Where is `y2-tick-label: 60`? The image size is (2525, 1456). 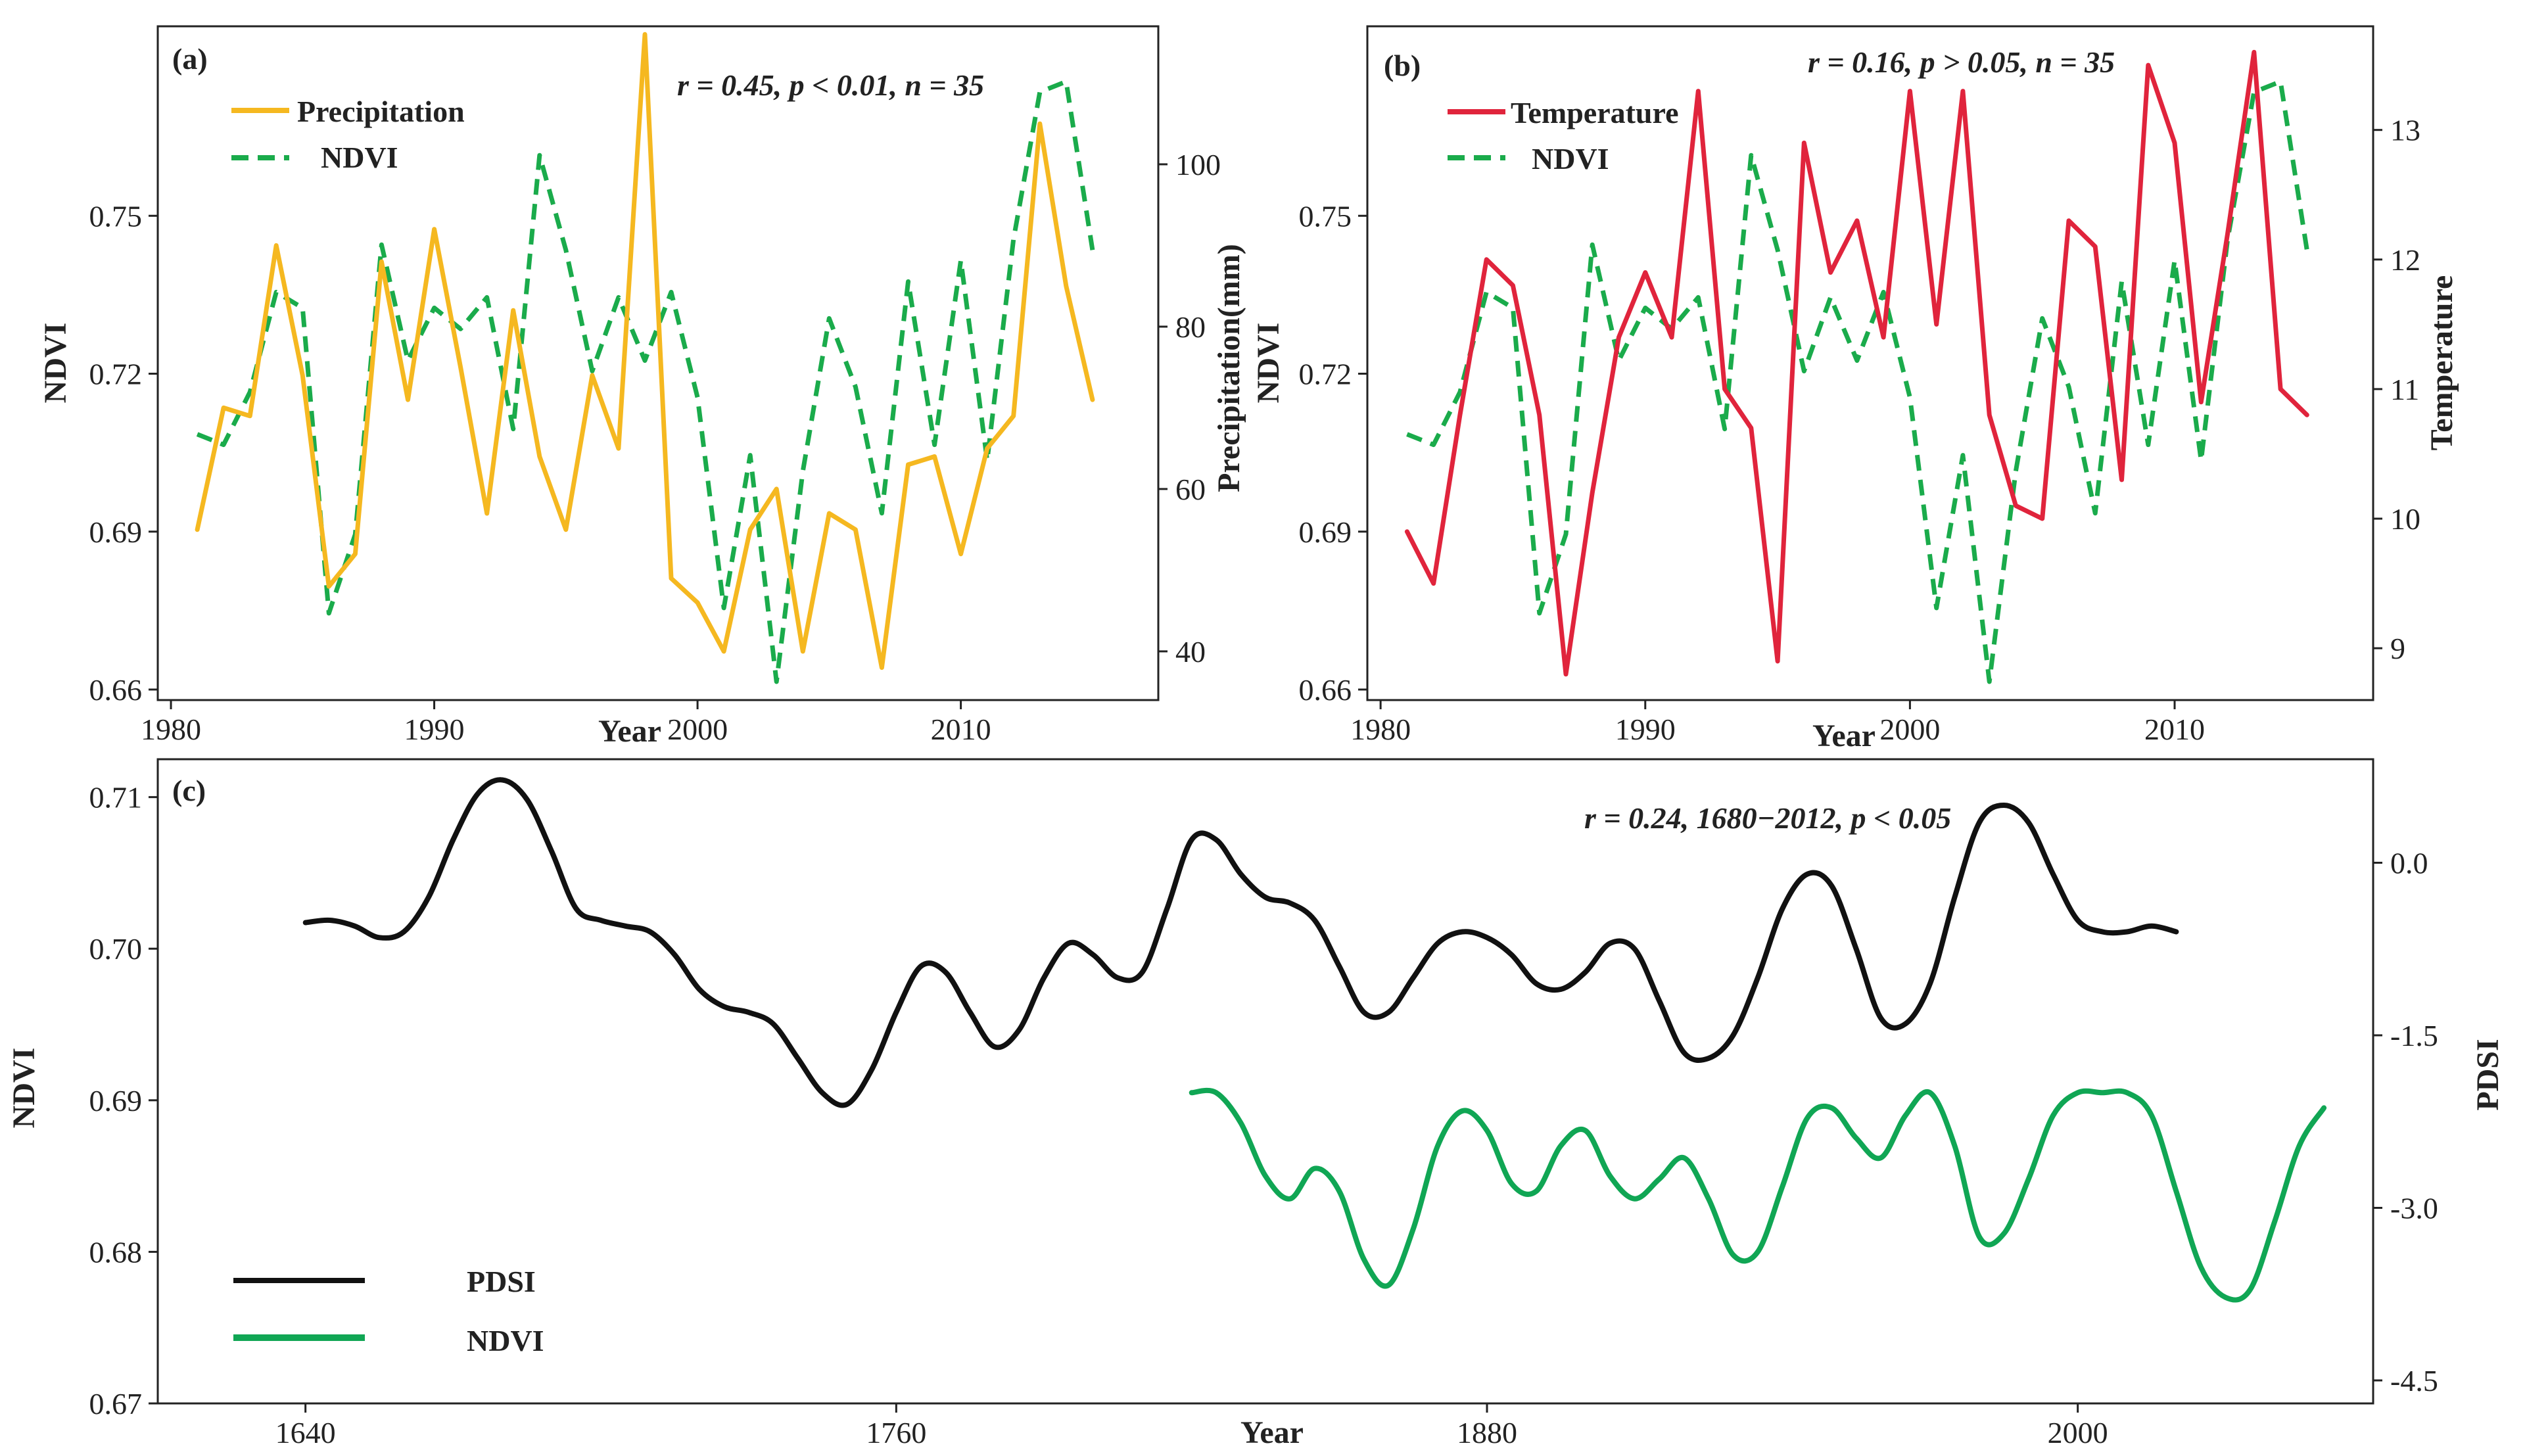 y2-tick-label: 60 is located at coordinates (1190, 489).